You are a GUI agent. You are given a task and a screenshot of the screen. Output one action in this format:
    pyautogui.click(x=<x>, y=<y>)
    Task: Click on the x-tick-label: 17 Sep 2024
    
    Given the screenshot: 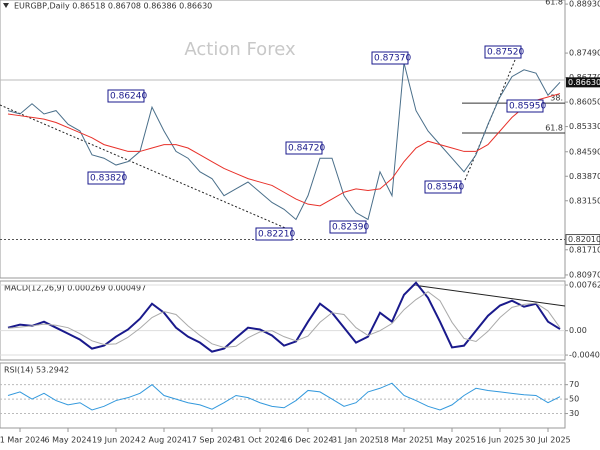 What is the action you would take?
    pyautogui.click(x=212, y=440)
    